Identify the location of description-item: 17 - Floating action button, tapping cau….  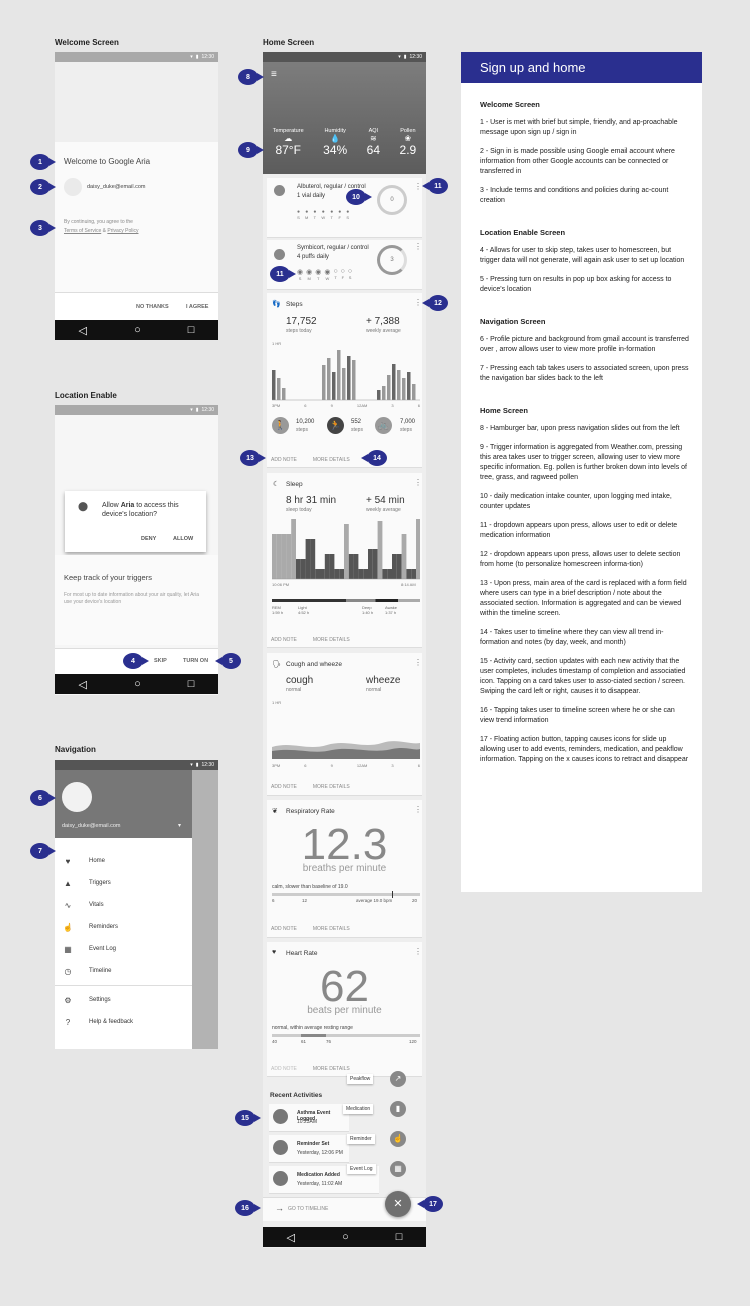
(584, 749).